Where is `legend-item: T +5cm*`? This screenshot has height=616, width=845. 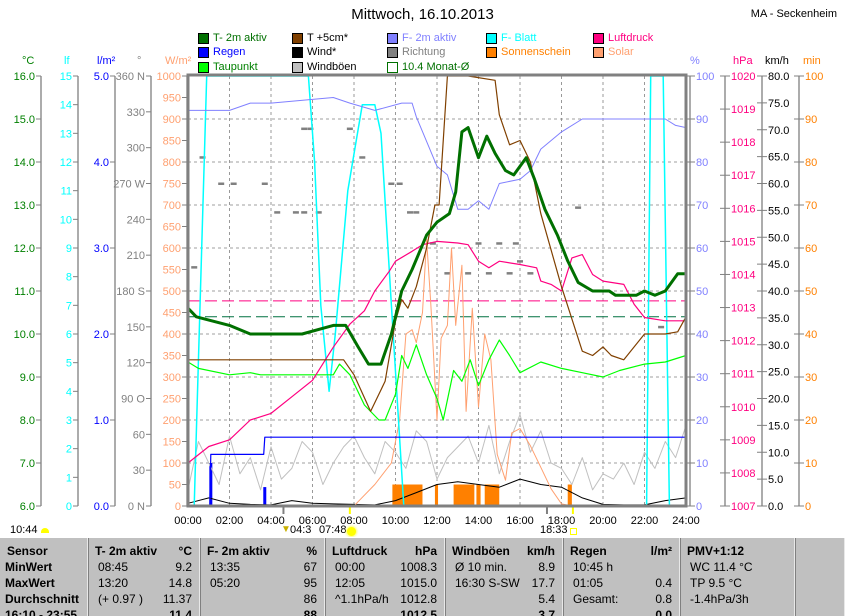
legend-item: T +5cm* is located at coordinates (320, 38).